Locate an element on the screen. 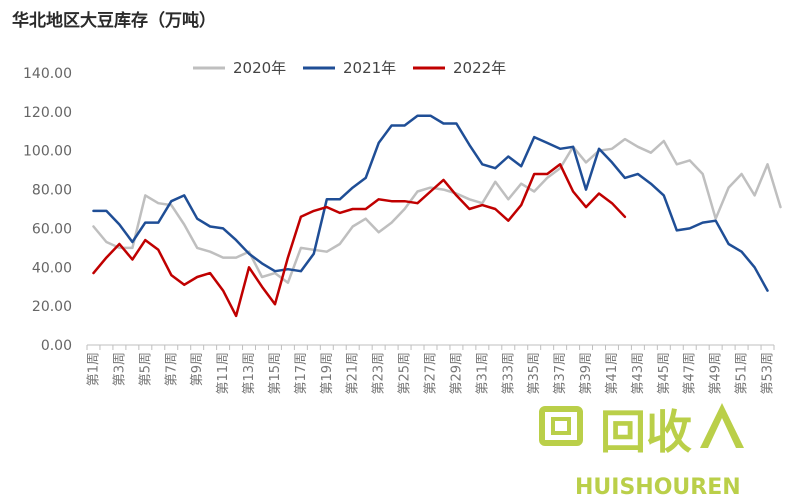 The height and width of the screenshot is (500, 800). x-tick-label: 第39周 is located at coordinates (586, 373).